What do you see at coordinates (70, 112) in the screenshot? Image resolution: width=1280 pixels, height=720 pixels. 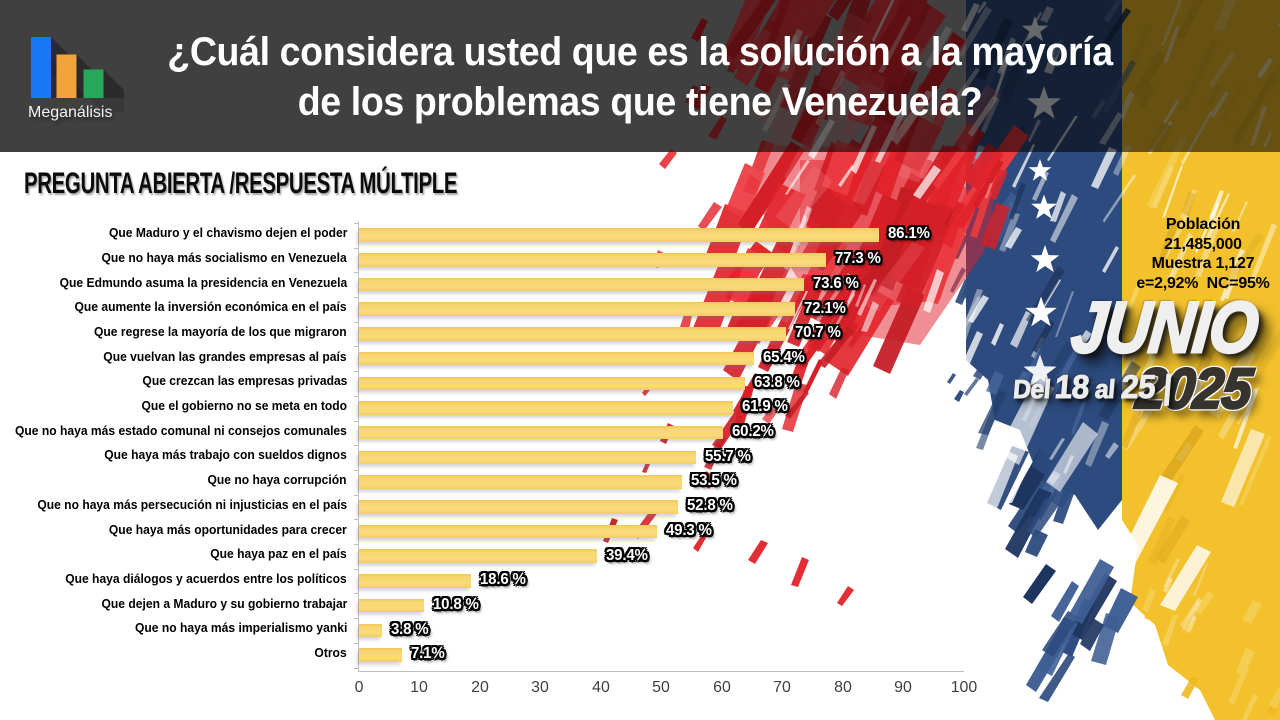 I see `svg-text: Meganálisis` at bounding box center [70, 112].